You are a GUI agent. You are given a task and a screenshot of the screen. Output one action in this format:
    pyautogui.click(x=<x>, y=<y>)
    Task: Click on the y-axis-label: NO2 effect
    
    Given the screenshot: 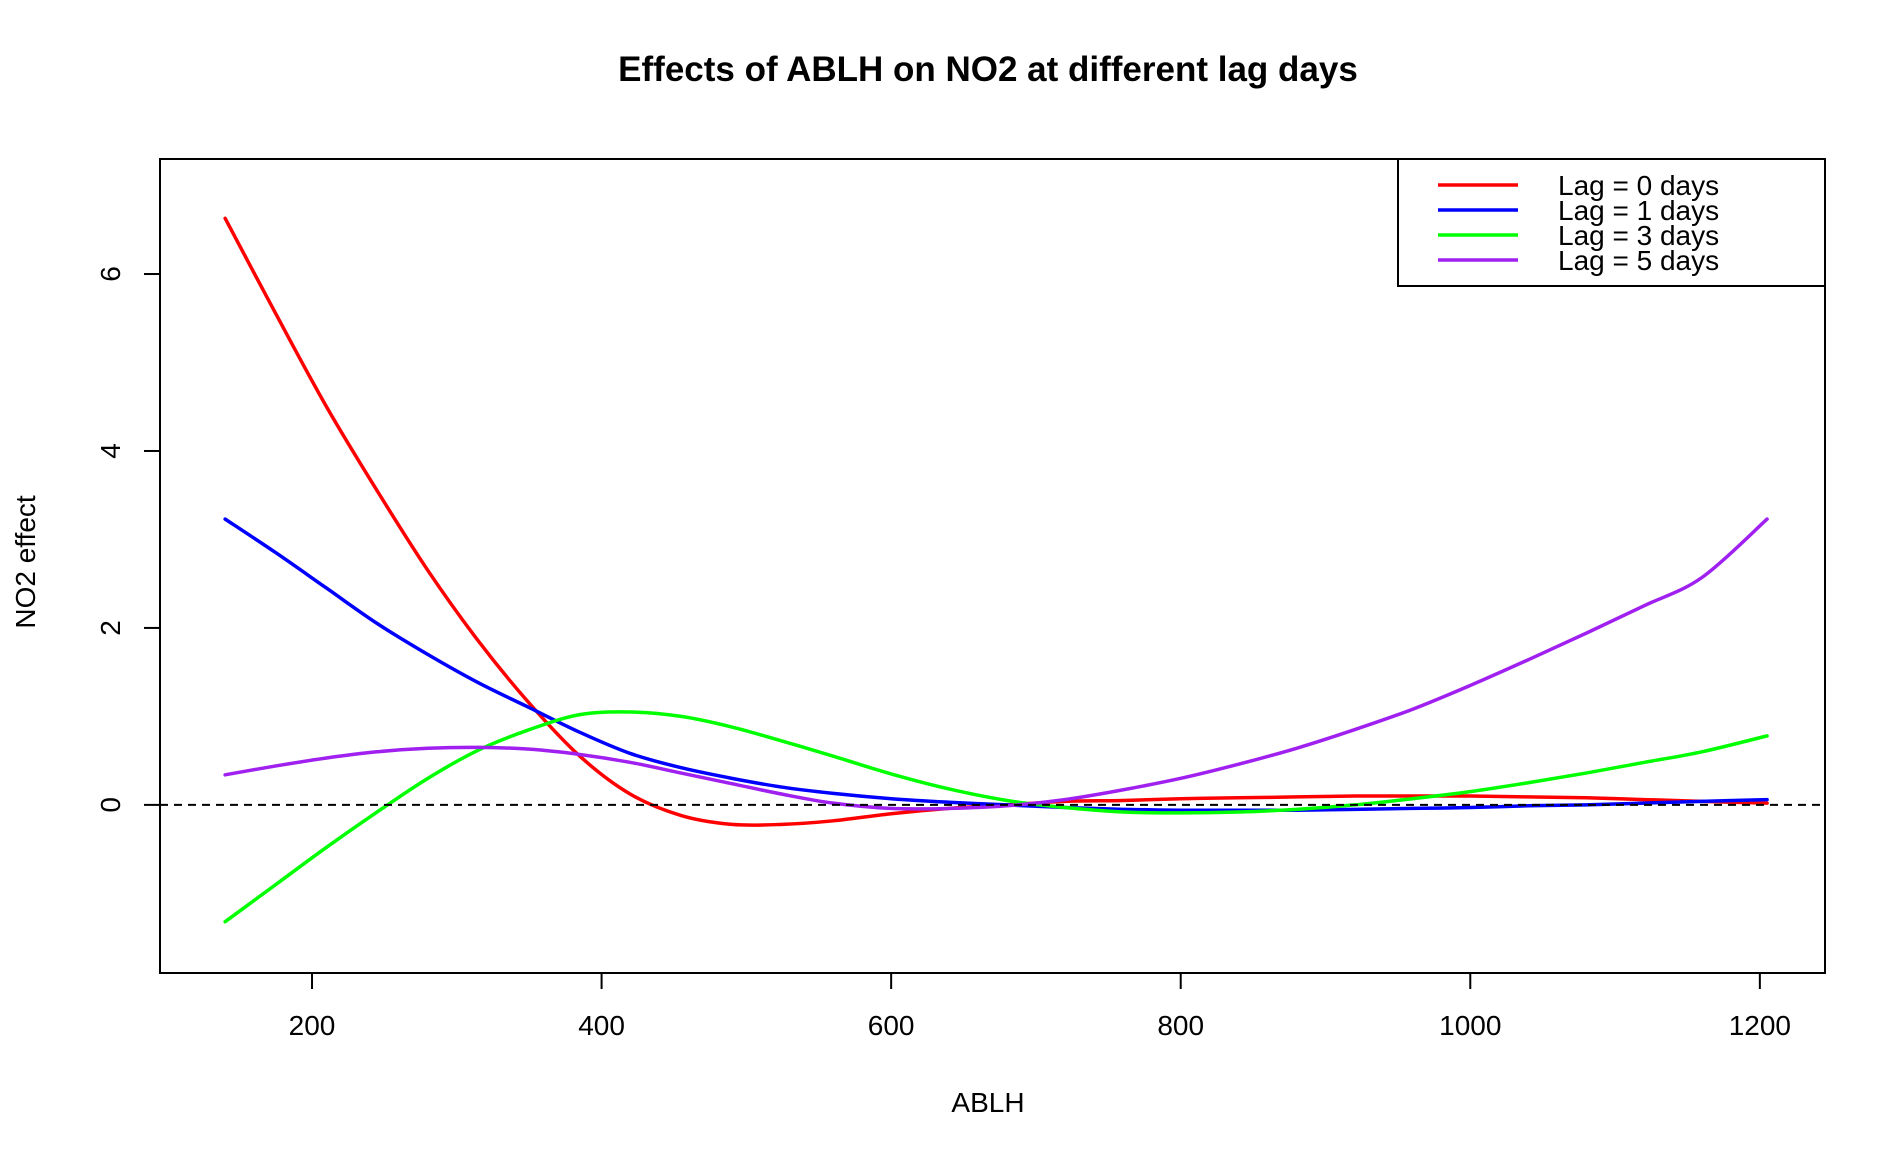 What is the action you would take?
    pyautogui.click(x=25, y=562)
    